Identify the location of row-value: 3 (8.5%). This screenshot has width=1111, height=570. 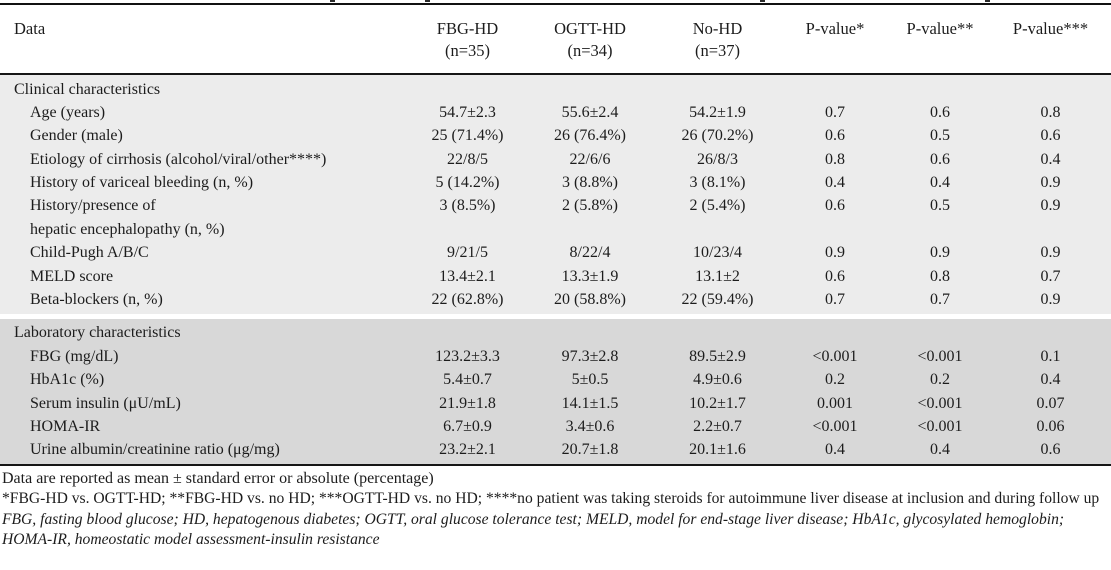
(467, 206).